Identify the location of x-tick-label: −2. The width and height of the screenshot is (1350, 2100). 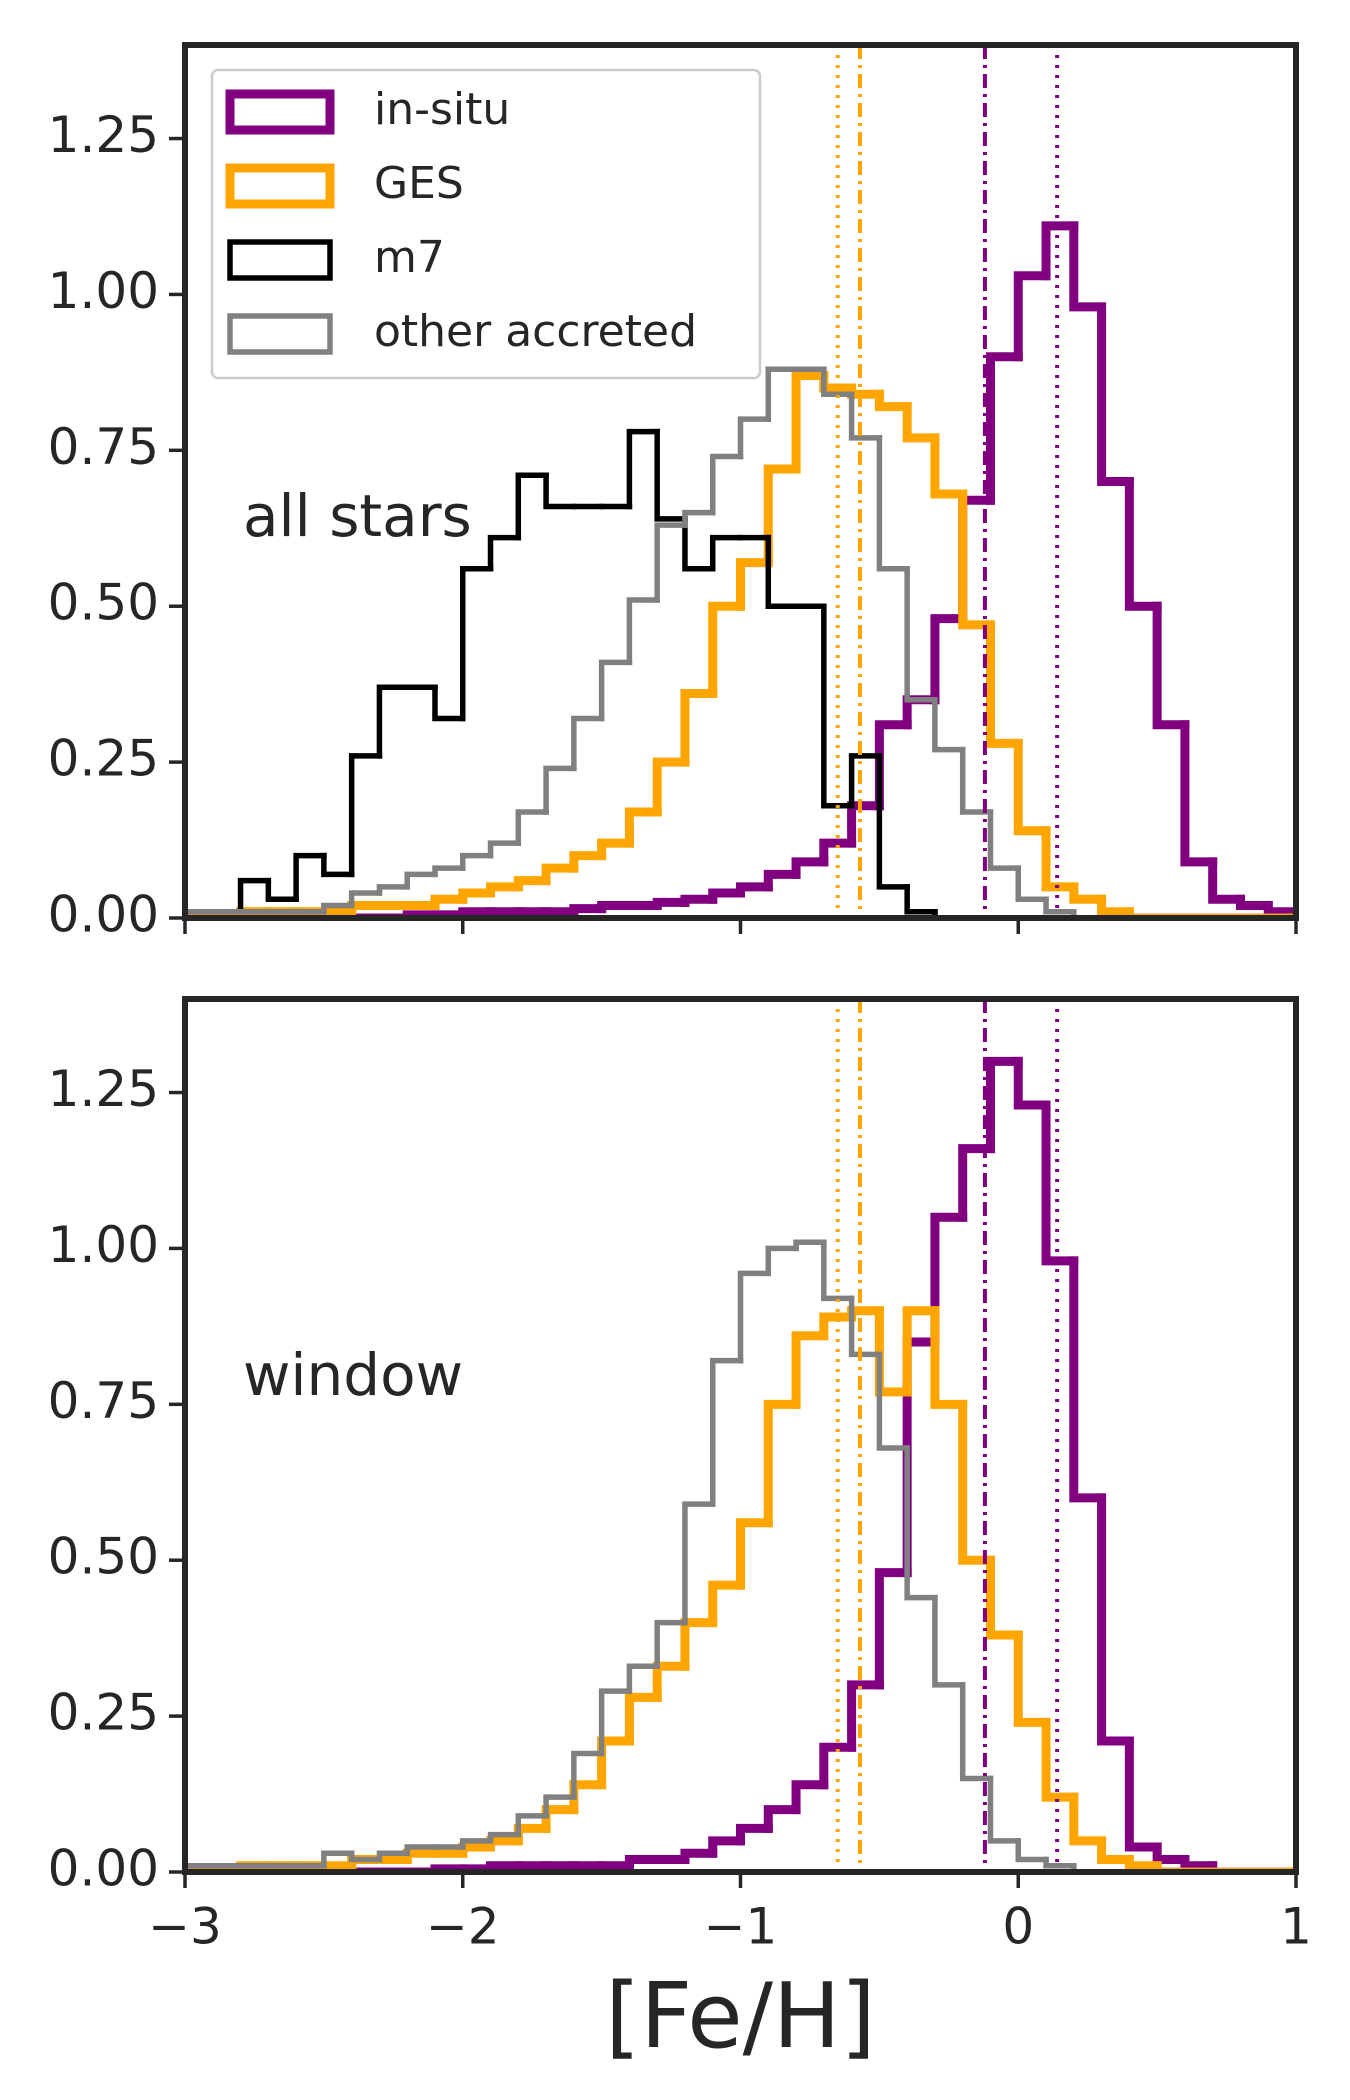
(463, 1927).